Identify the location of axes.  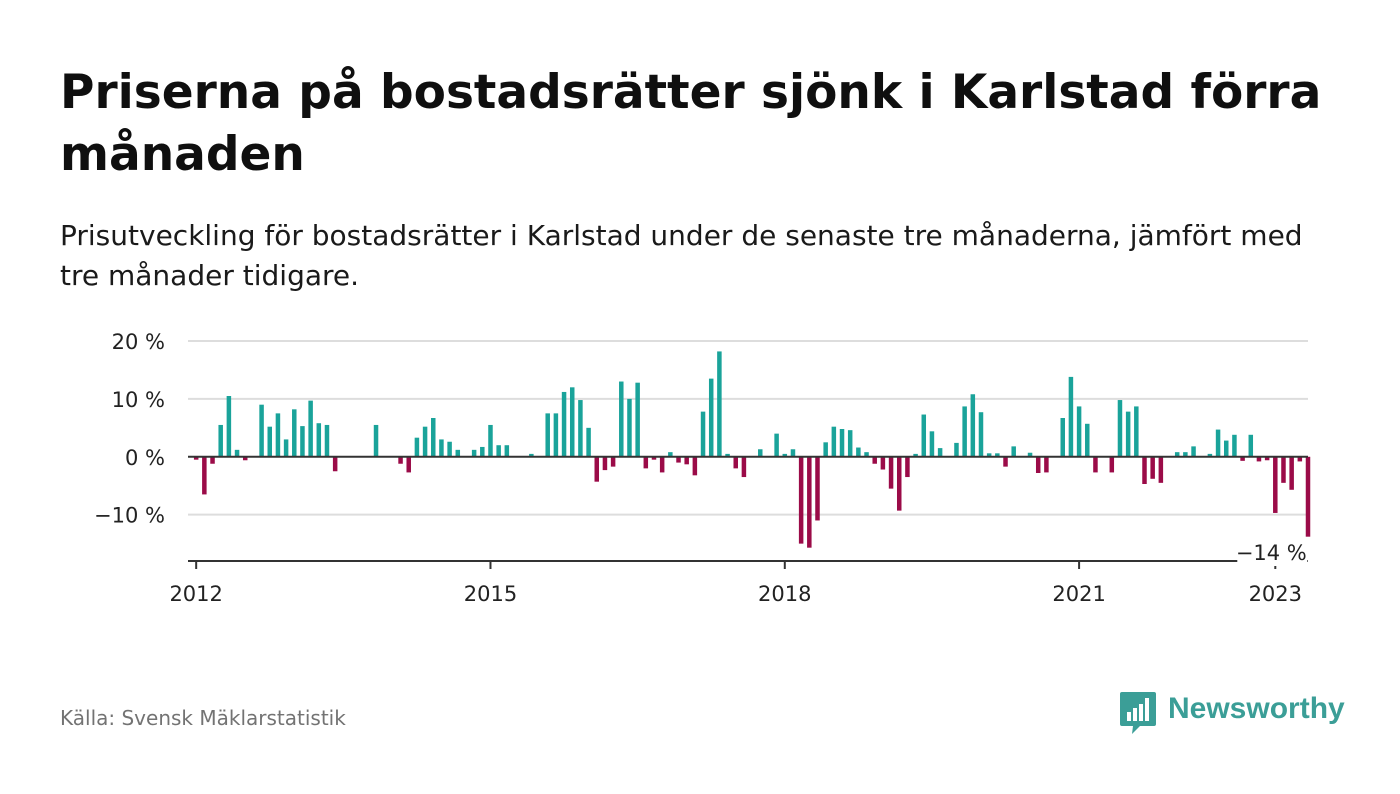
(748, 512).